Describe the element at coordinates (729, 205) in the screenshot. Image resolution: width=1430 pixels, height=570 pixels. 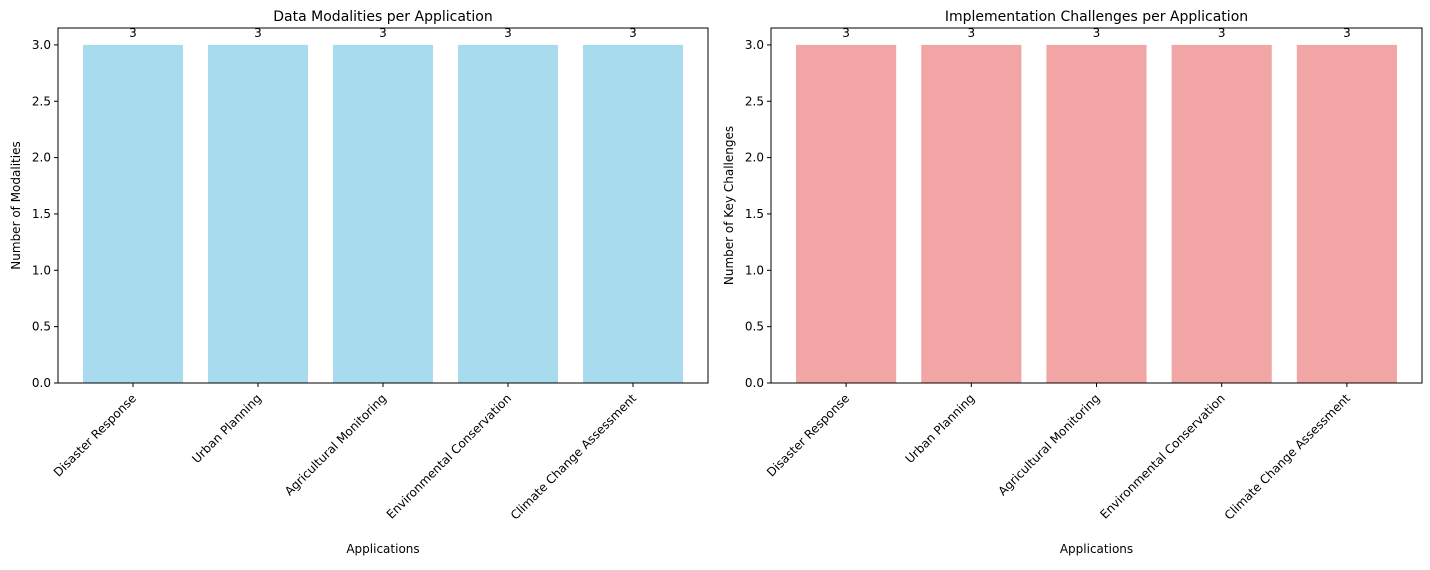
I see `y-axis-label: Number of Key Challenges` at that location.